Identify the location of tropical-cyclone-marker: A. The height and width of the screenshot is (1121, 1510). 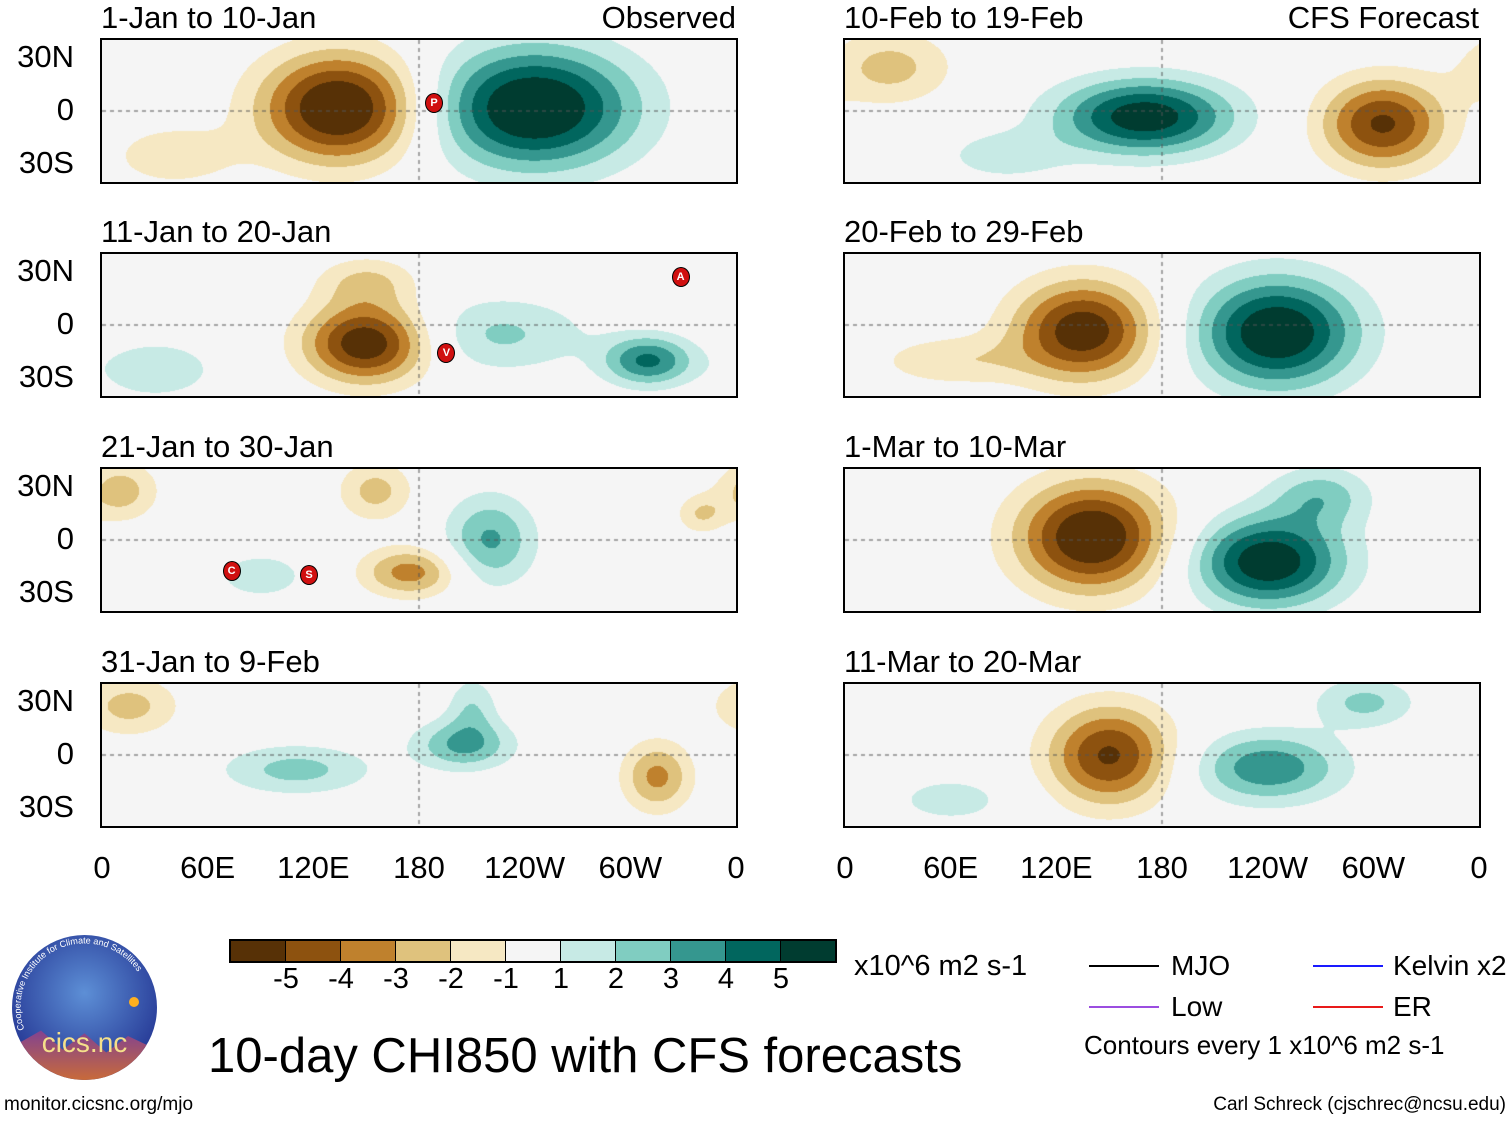
(680, 276).